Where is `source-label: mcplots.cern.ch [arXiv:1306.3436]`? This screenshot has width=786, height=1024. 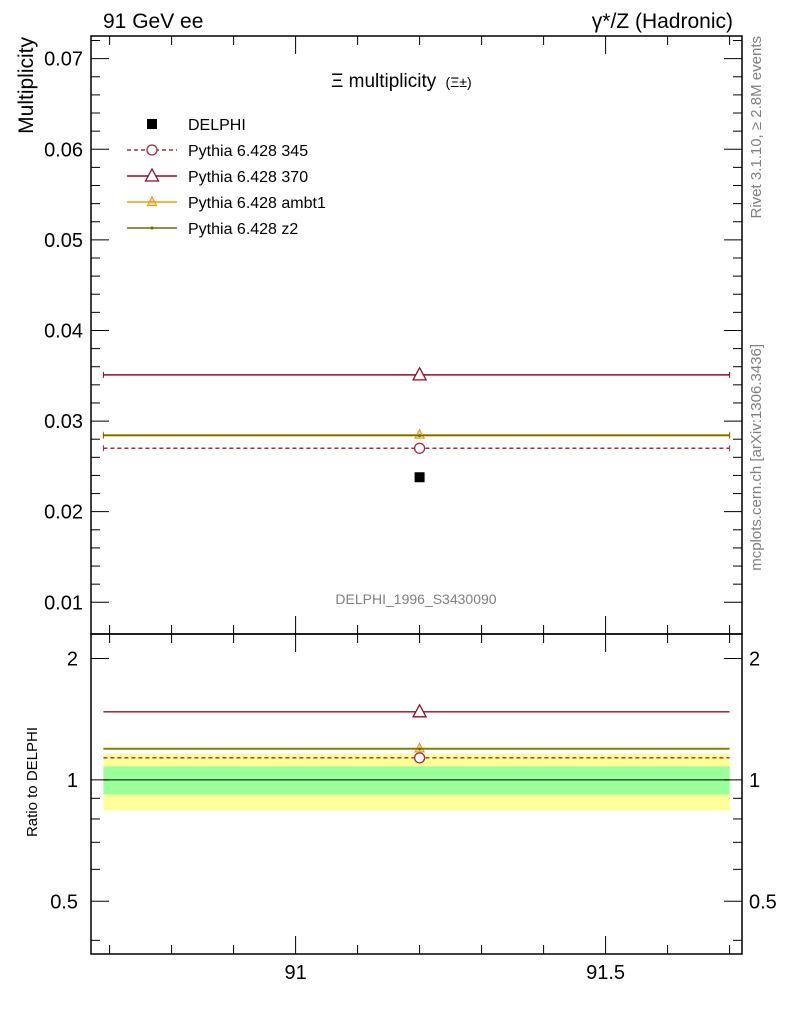 source-label: mcplots.cern.ch [arXiv:1306.3436] is located at coordinates (756, 457).